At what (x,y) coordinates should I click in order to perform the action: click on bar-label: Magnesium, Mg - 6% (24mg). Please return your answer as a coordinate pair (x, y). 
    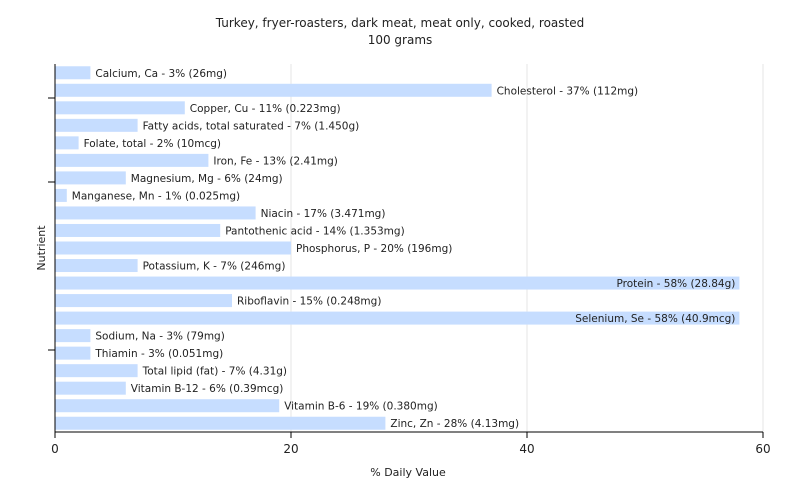
    Looking at the image, I should click on (207, 179).